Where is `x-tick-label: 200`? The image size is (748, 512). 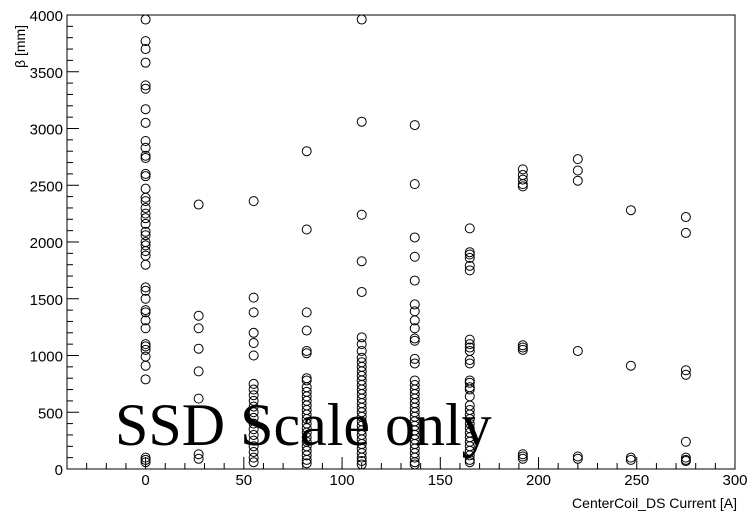
x-tick-label: 200 is located at coordinates (538, 480).